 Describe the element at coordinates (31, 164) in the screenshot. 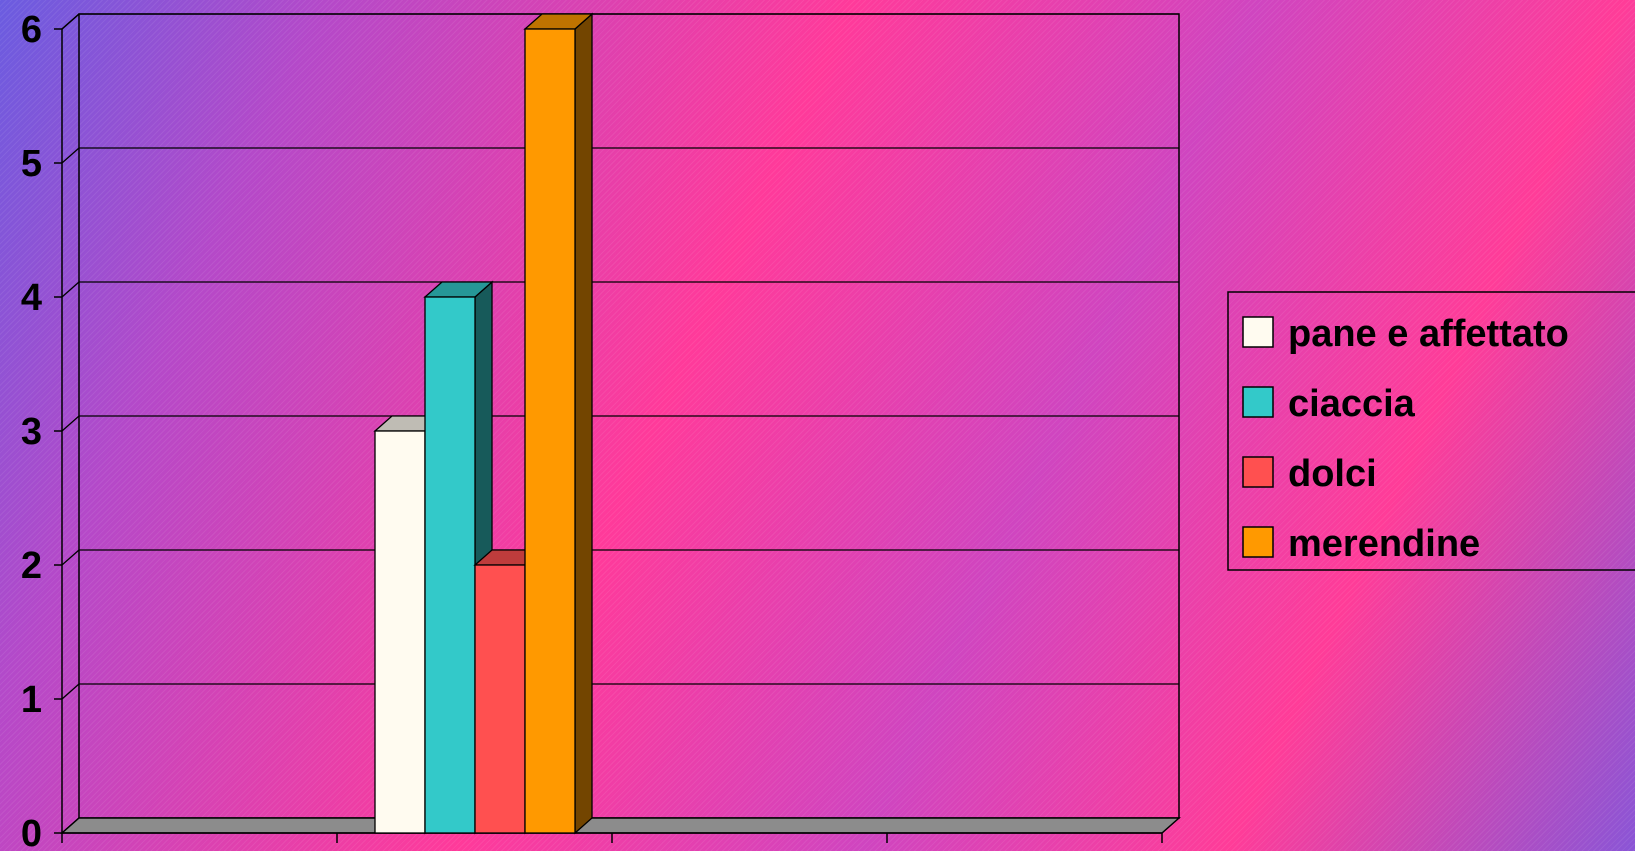

I see `y-tick-label: 5` at that location.